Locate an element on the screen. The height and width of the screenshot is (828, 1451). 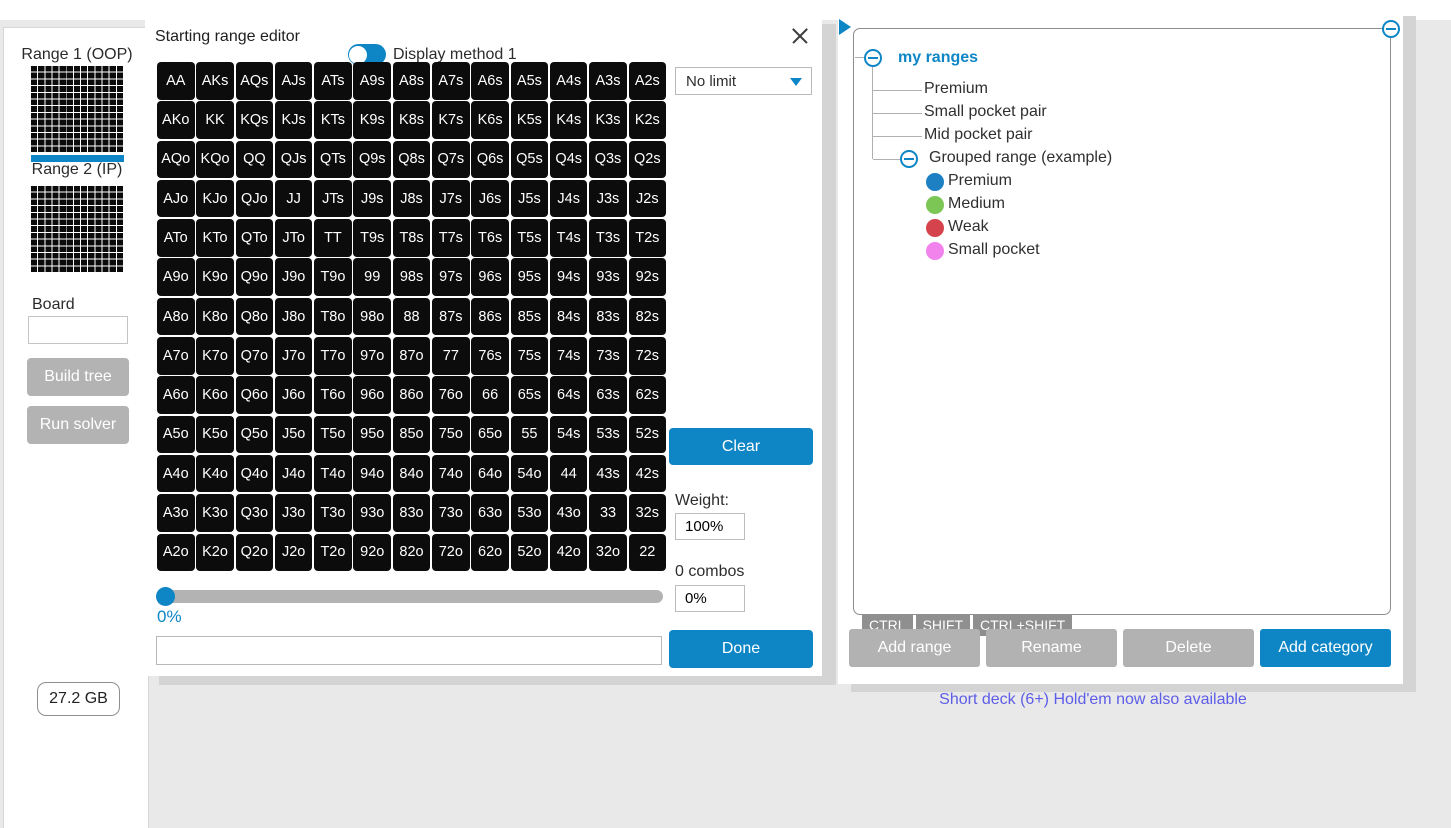
hand-cell-kto: KTo is located at coordinates (215, 238).